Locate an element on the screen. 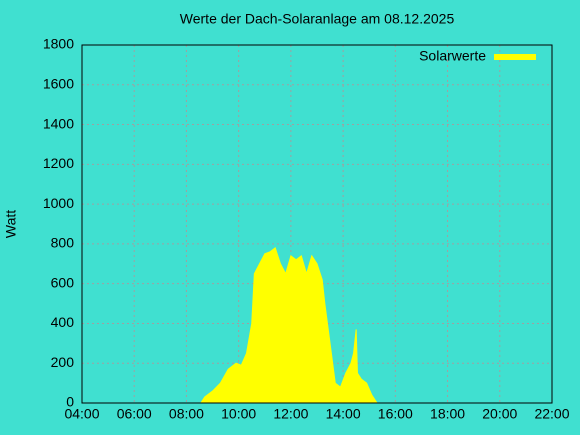 The height and width of the screenshot is (435, 580). x-tick-label: 12:00 is located at coordinates (290, 414).